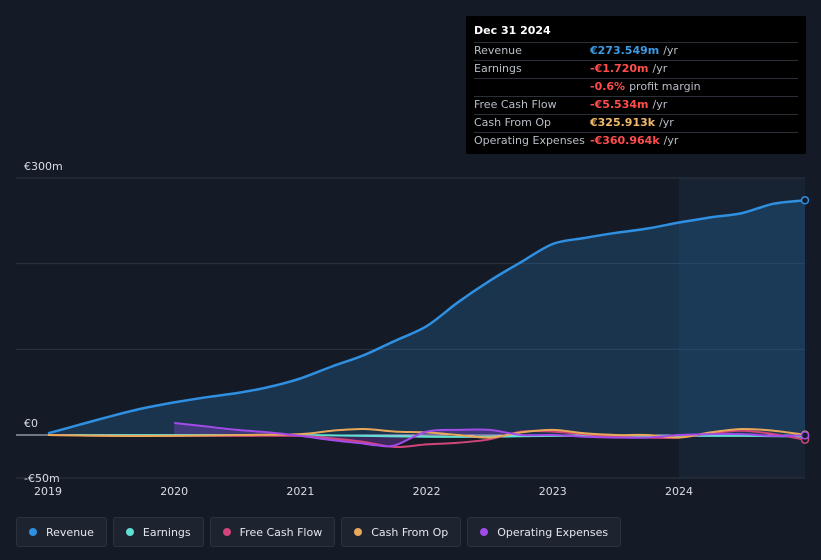 The height and width of the screenshot is (560, 821). I want to click on tooltip-value: -0.6%, so click(608, 86).